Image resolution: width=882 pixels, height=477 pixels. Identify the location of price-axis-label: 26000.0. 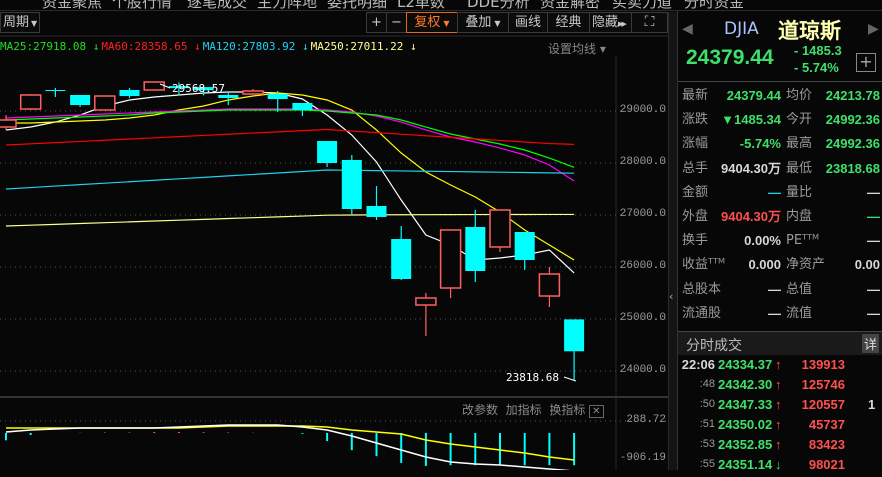
(642, 266).